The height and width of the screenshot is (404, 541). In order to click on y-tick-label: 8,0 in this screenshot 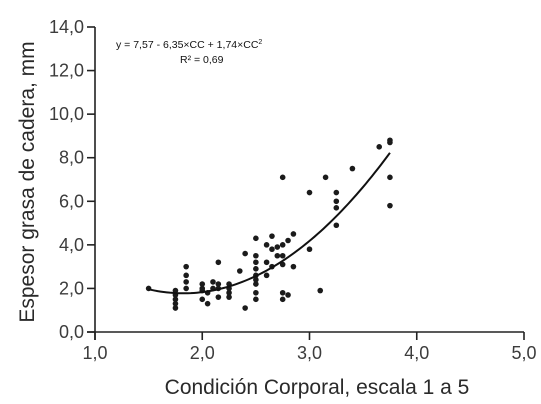, I will do `click(71, 158)`.